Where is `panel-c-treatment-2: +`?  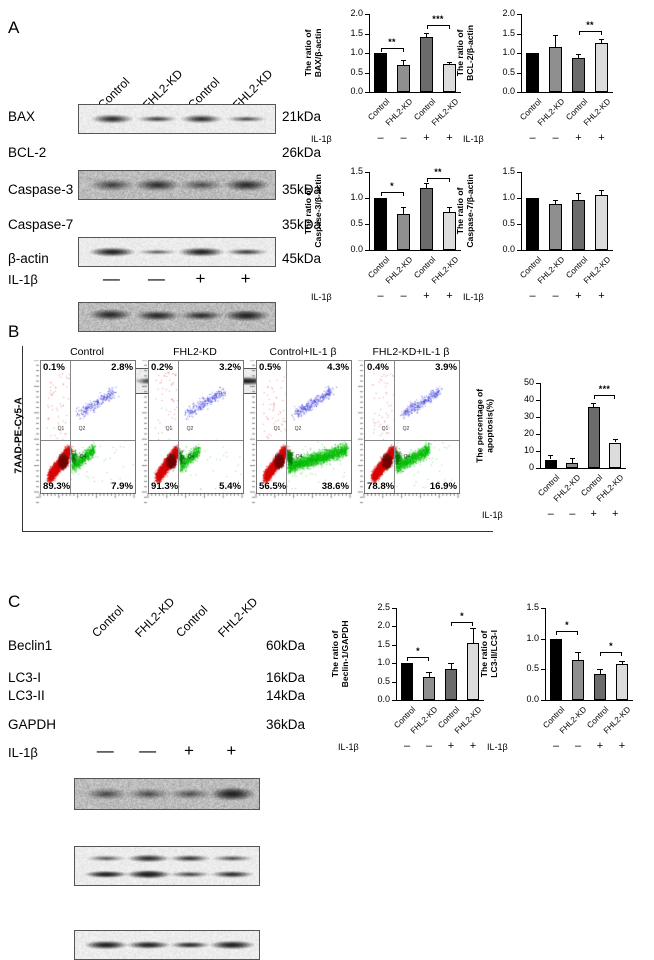
panel-c-treatment-2: + is located at coordinates (189, 750).